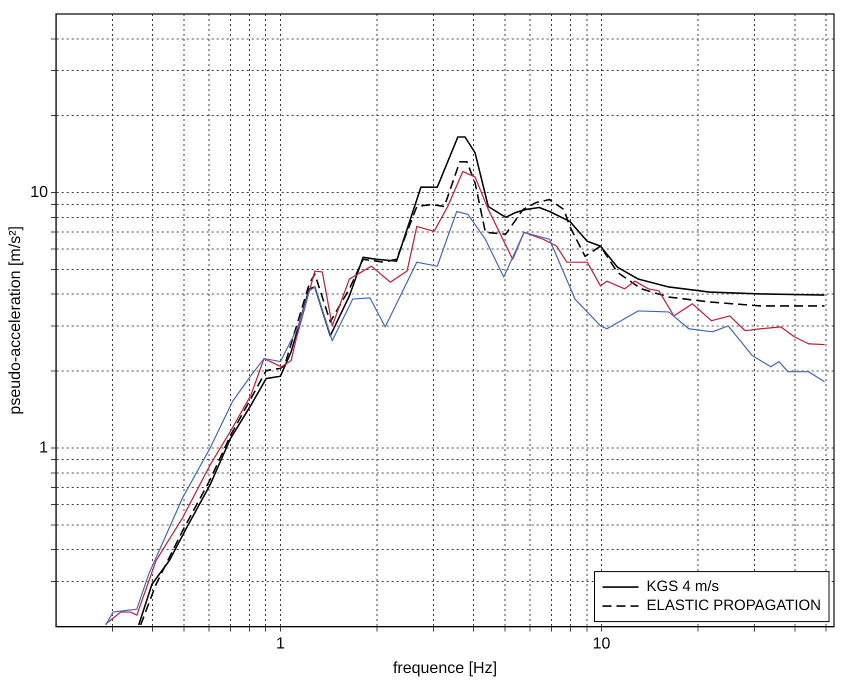 The height and width of the screenshot is (682, 846). I want to click on legend-label: ELASTIC PROPAGATION, so click(734, 605).